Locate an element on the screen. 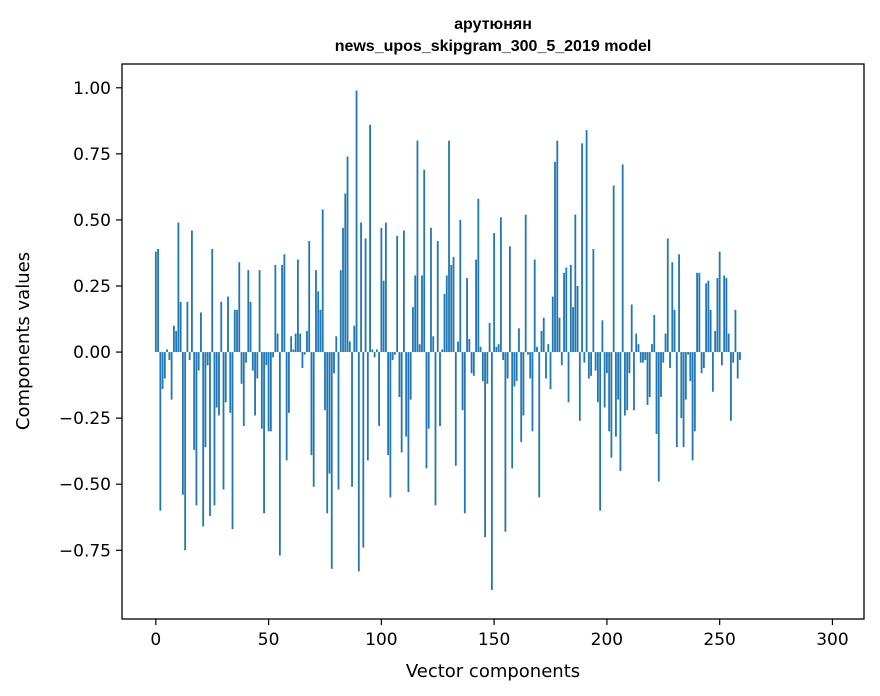 Image resolution: width=880 pixels, height=696 pixels. y-axis-ticks: 1.00 0.75 0.50 0.25 0.00 −0.25 −0.50 −0.75 is located at coordinates (90, 320).